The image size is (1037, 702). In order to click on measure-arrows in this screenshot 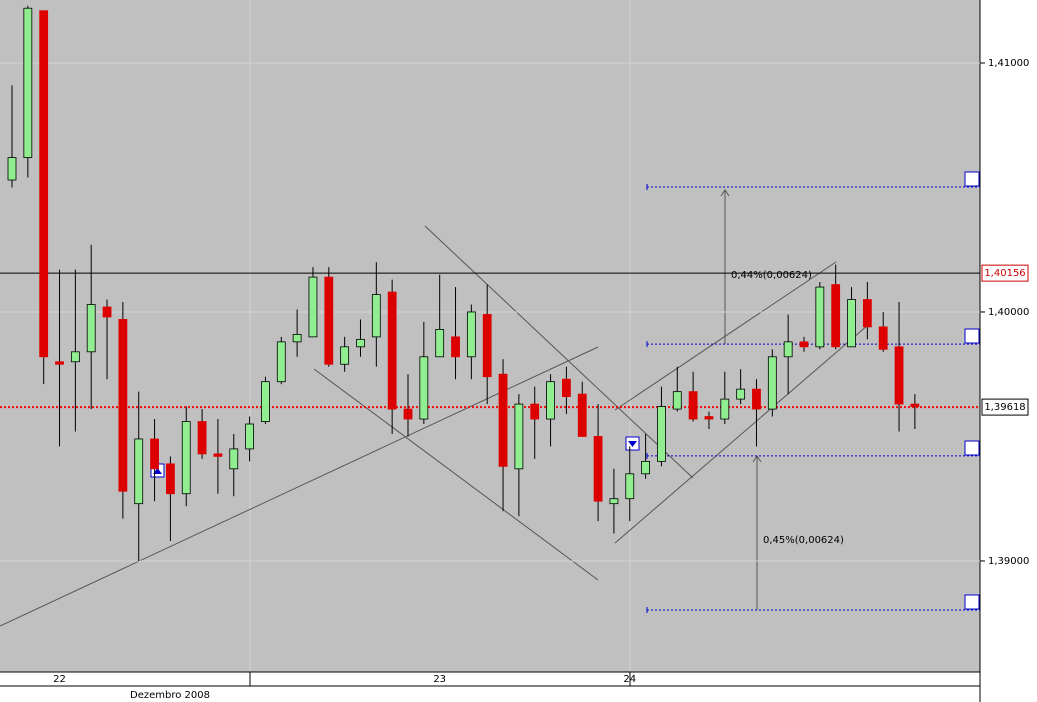, I will do `click(741, 399)`.